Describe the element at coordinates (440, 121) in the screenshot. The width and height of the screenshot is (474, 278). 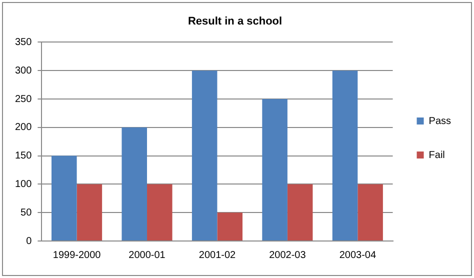
I see `legend-label: Pass` at that location.